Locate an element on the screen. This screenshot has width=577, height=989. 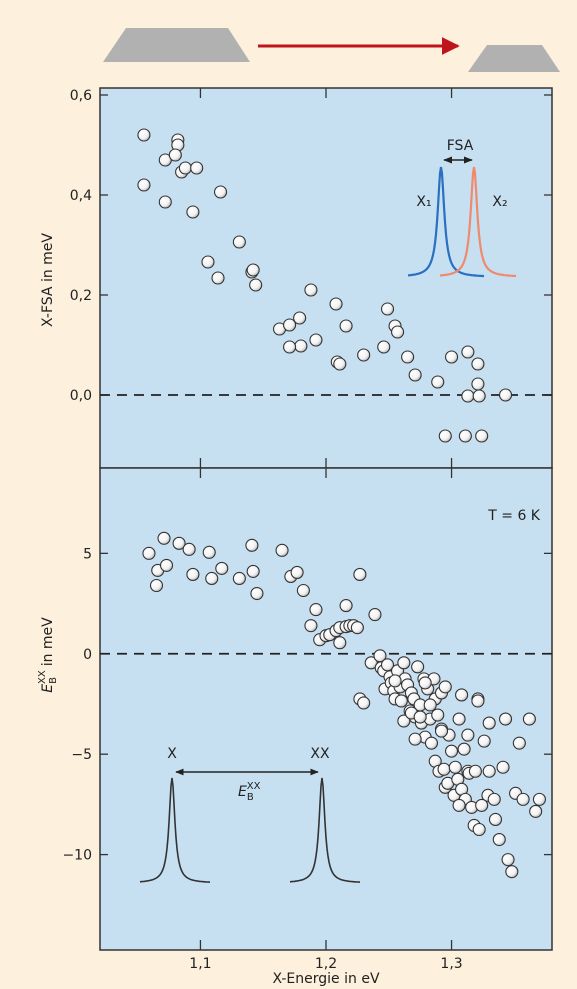
symbol: E is located at coordinates (242, 792).